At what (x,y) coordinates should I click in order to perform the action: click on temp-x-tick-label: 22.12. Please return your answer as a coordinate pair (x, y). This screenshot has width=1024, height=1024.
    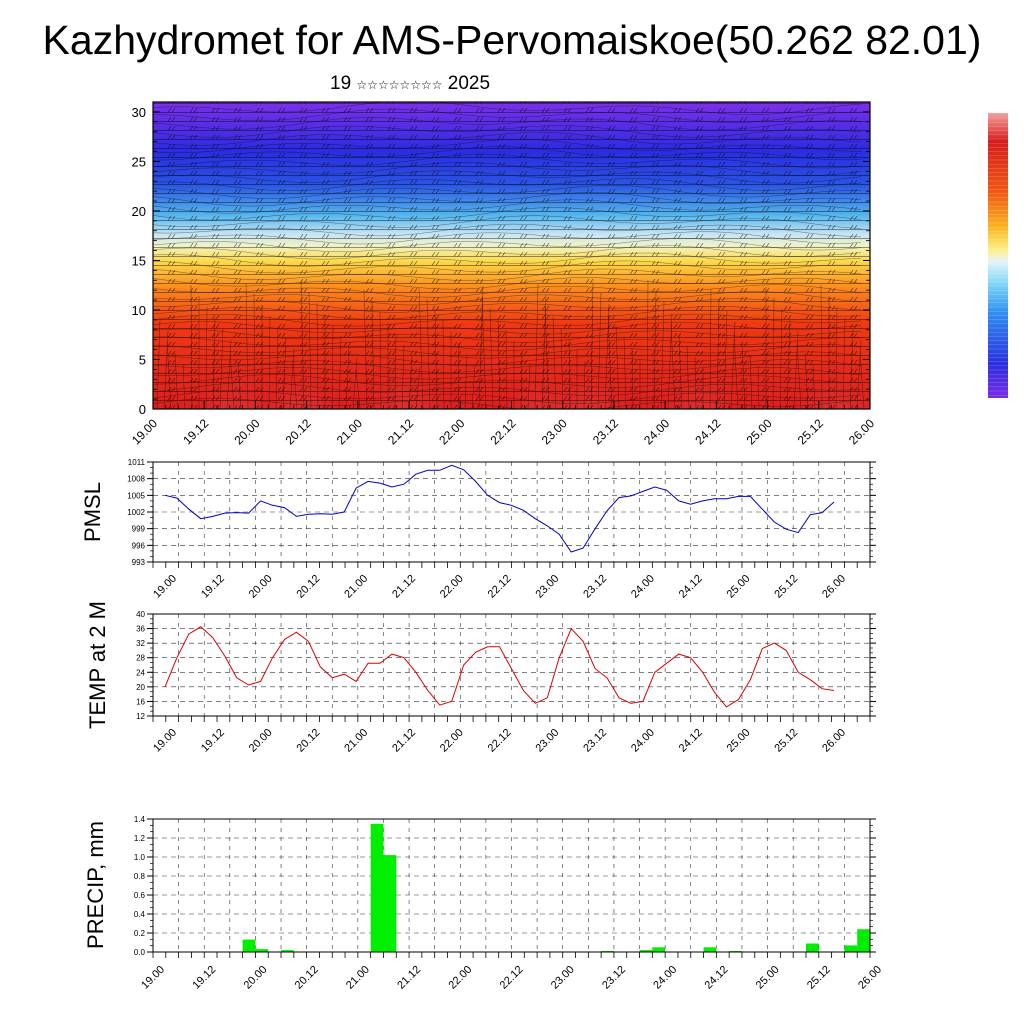
    Looking at the image, I should click on (500, 741).